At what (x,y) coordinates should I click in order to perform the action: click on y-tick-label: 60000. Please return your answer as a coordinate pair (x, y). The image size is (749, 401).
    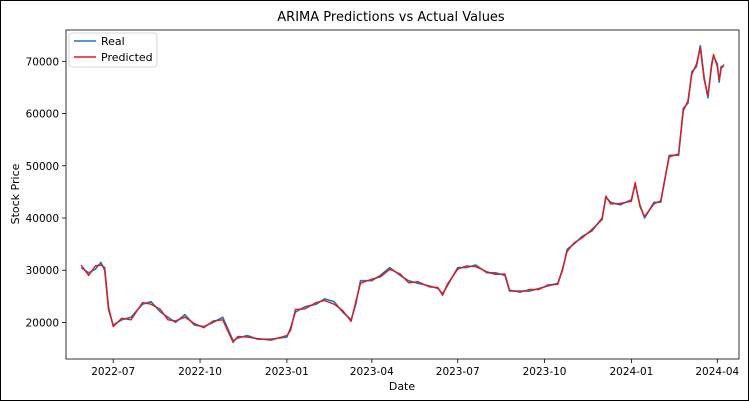
    Looking at the image, I should click on (42, 115).